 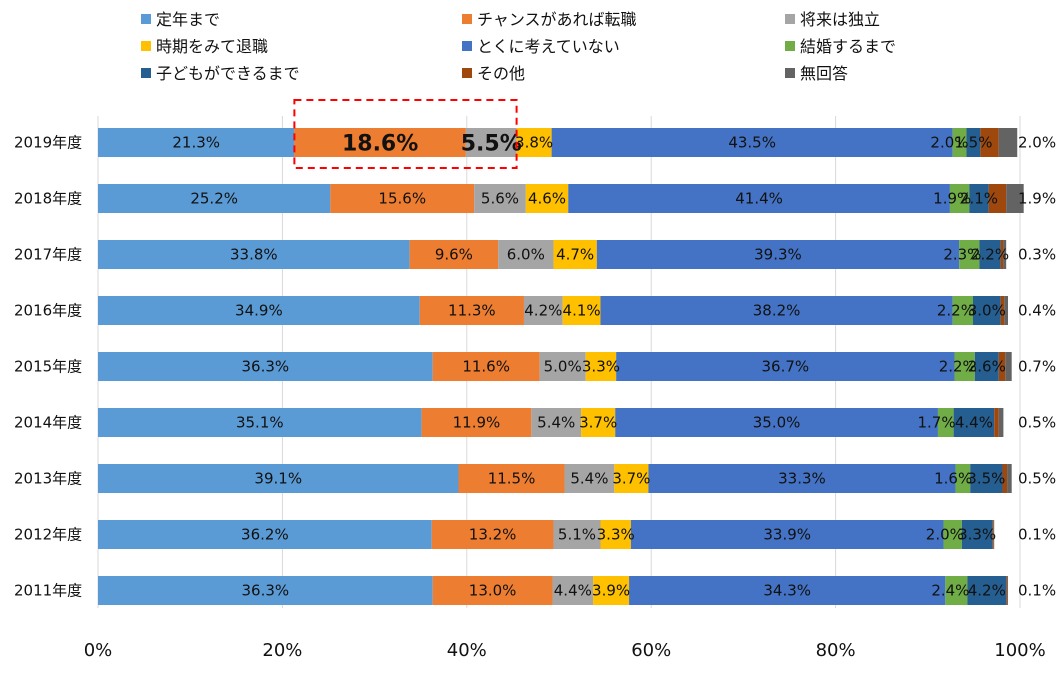 I want to click on legend-label: 時期をみて退職, so click(x=212, y=46).